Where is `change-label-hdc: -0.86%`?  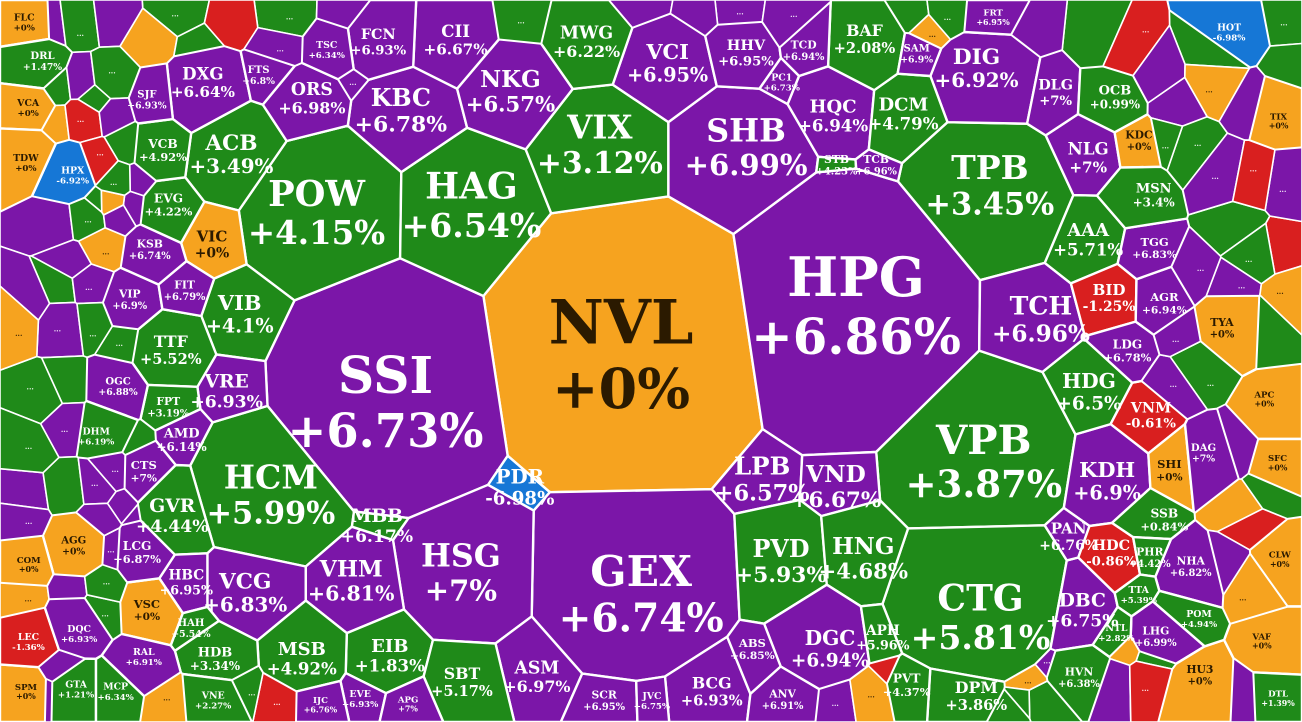
change-label-hdc: -0.86% is located at coordinates (1111, 562).